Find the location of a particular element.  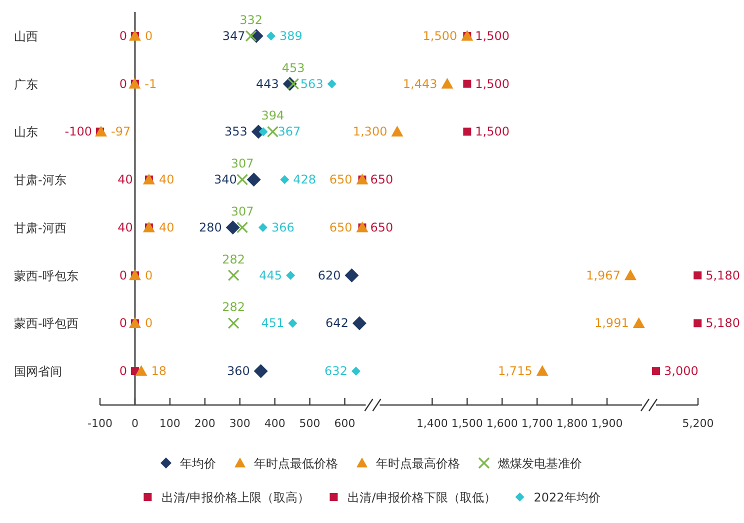

legend-label: 年均价 is located at coordinates (198, 463).